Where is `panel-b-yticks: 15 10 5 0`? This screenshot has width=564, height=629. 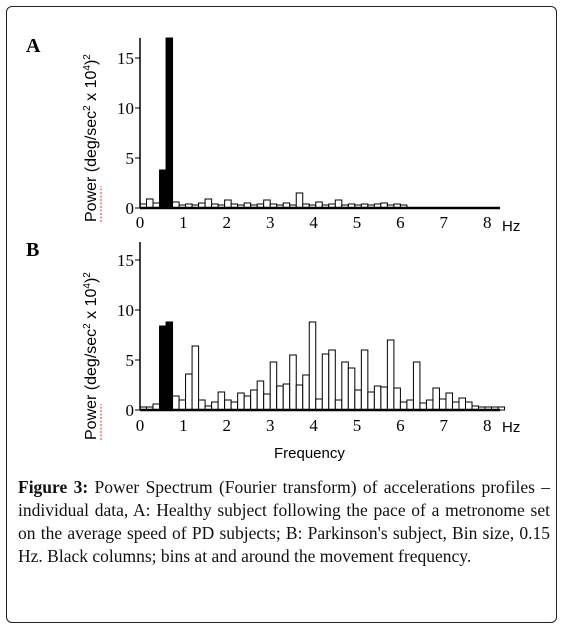 panel-b-yticks: 15 10 5 0 is located at coordinates (128, 335).